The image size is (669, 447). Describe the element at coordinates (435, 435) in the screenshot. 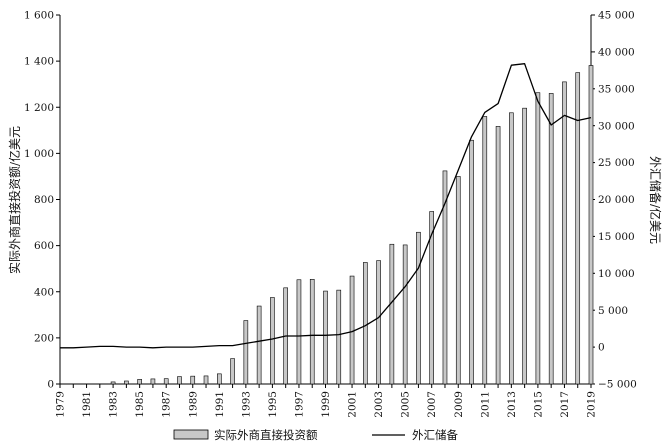

I see `legend-line-label: 外汇储备` at that location.